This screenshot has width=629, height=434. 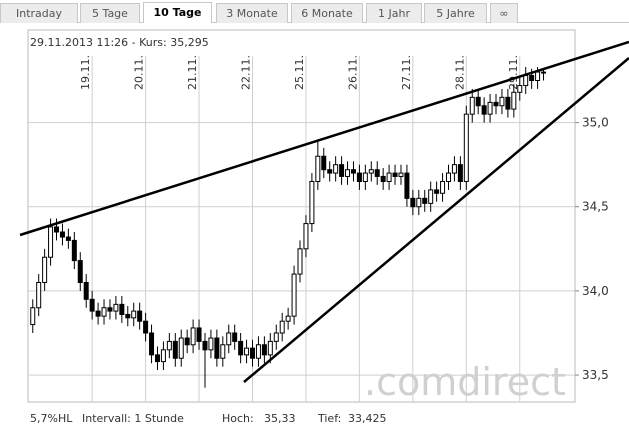 What do you see at coordinates (459, 72) in the screenshot?
I see `x-tick-label: 28.11.` at bounding box center [459, 72].